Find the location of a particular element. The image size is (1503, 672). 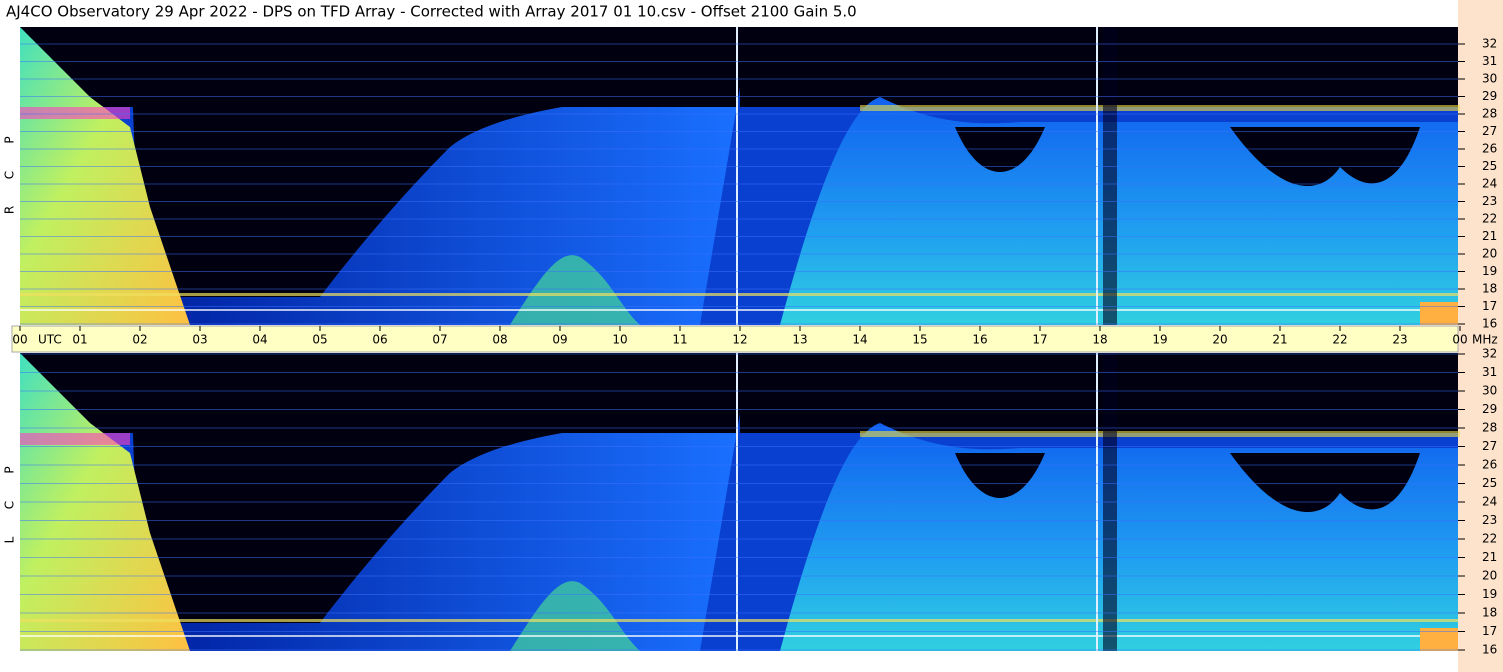

x-tick-label: 05 is located at coordinates (319, 340).